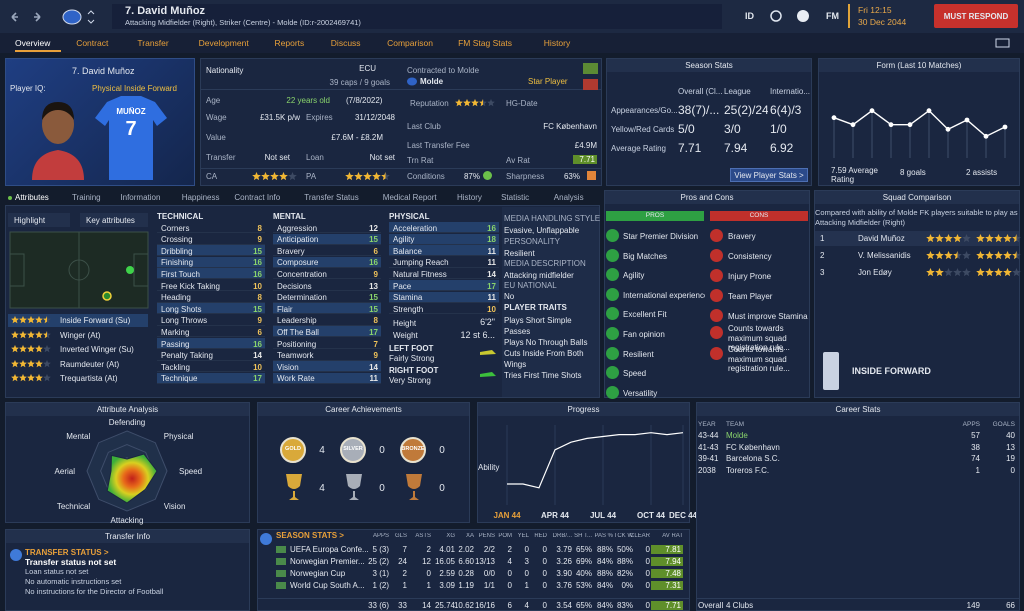 The height and width of the screenshot is (611, 1024). What do you see at coordinates (140, 197) in the screenshot?
I see `sub-tab: Information` at bounding box center [140, 197].